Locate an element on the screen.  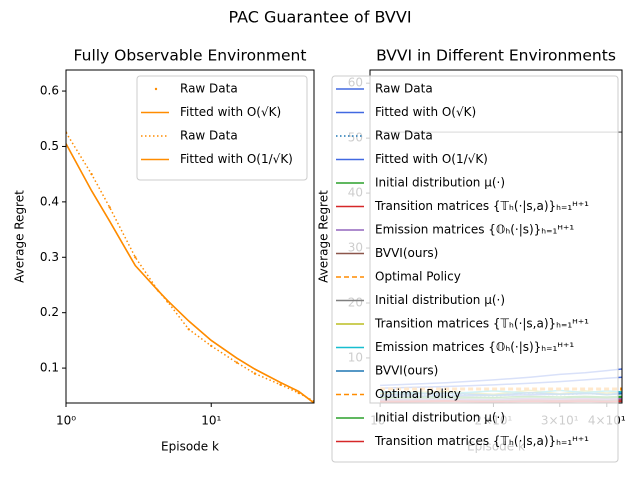
axes-title: BVVI in Different Environments is located at coordinates (496, 56).